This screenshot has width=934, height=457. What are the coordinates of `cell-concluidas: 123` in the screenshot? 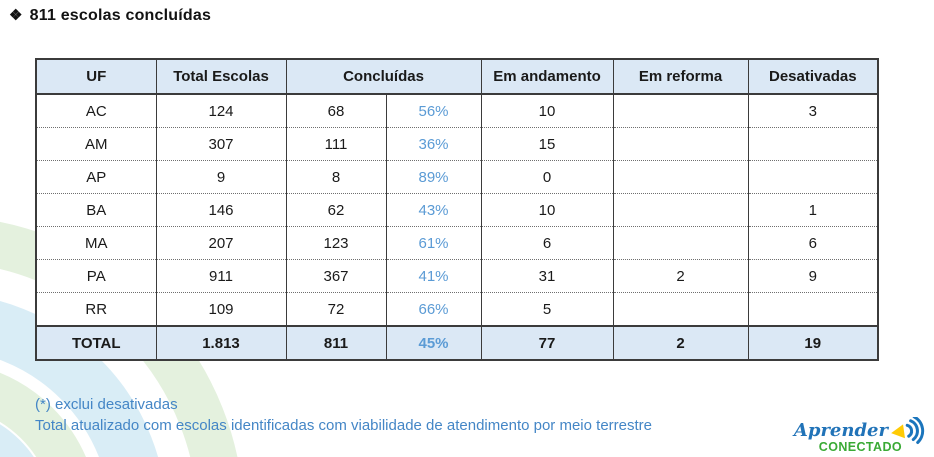 It's located at (336, 243).